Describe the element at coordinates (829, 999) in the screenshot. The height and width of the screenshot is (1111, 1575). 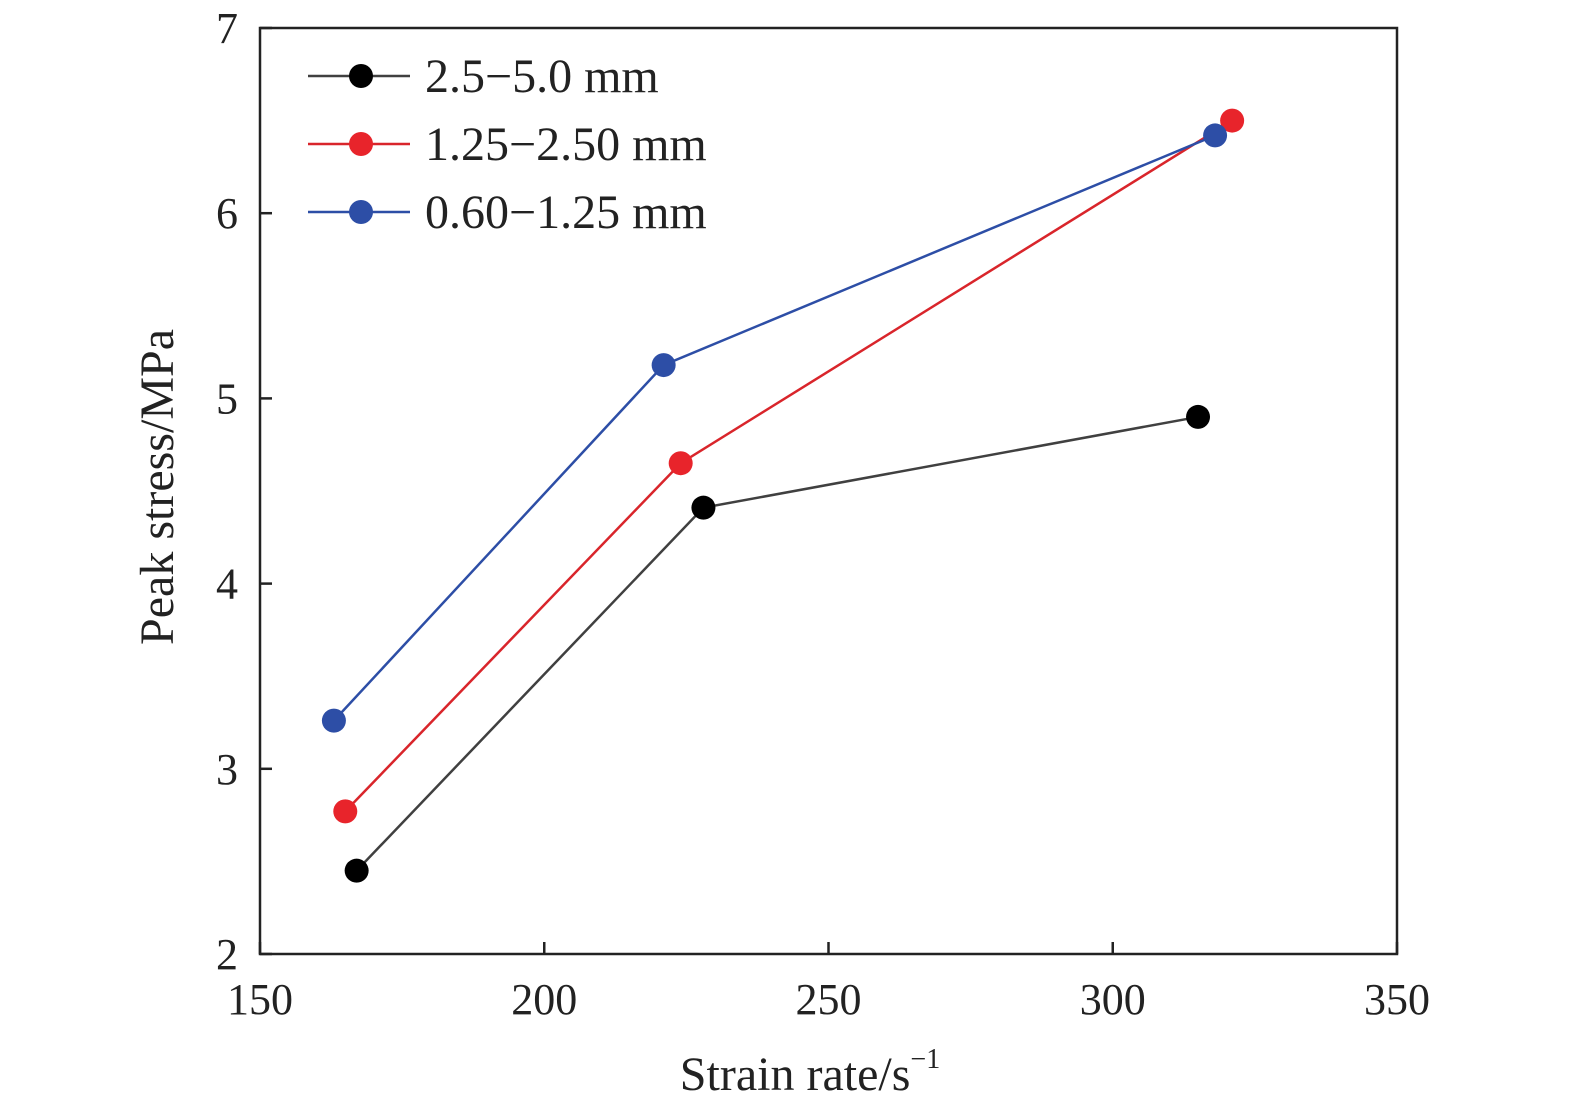
I see `x-tick-label: 250` at that location.